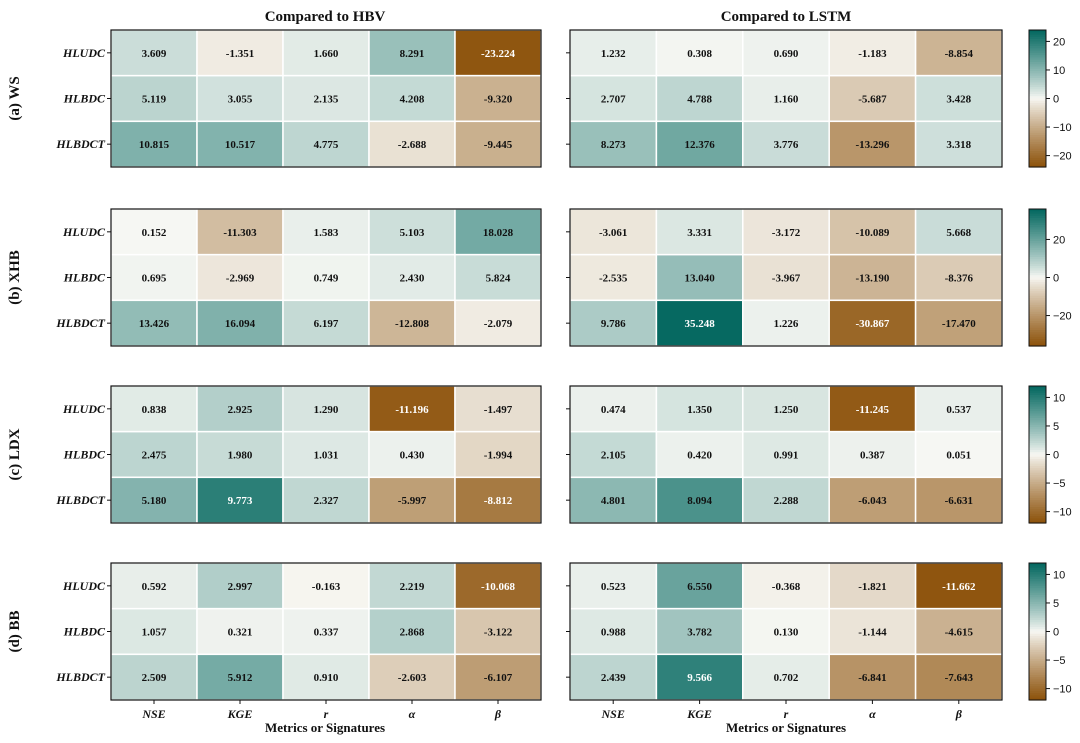 The image size is (1080, 743). Describe the element at coordinates (613, 456) in the screenshot. I see `cell-value-label: 2.105` at that location.